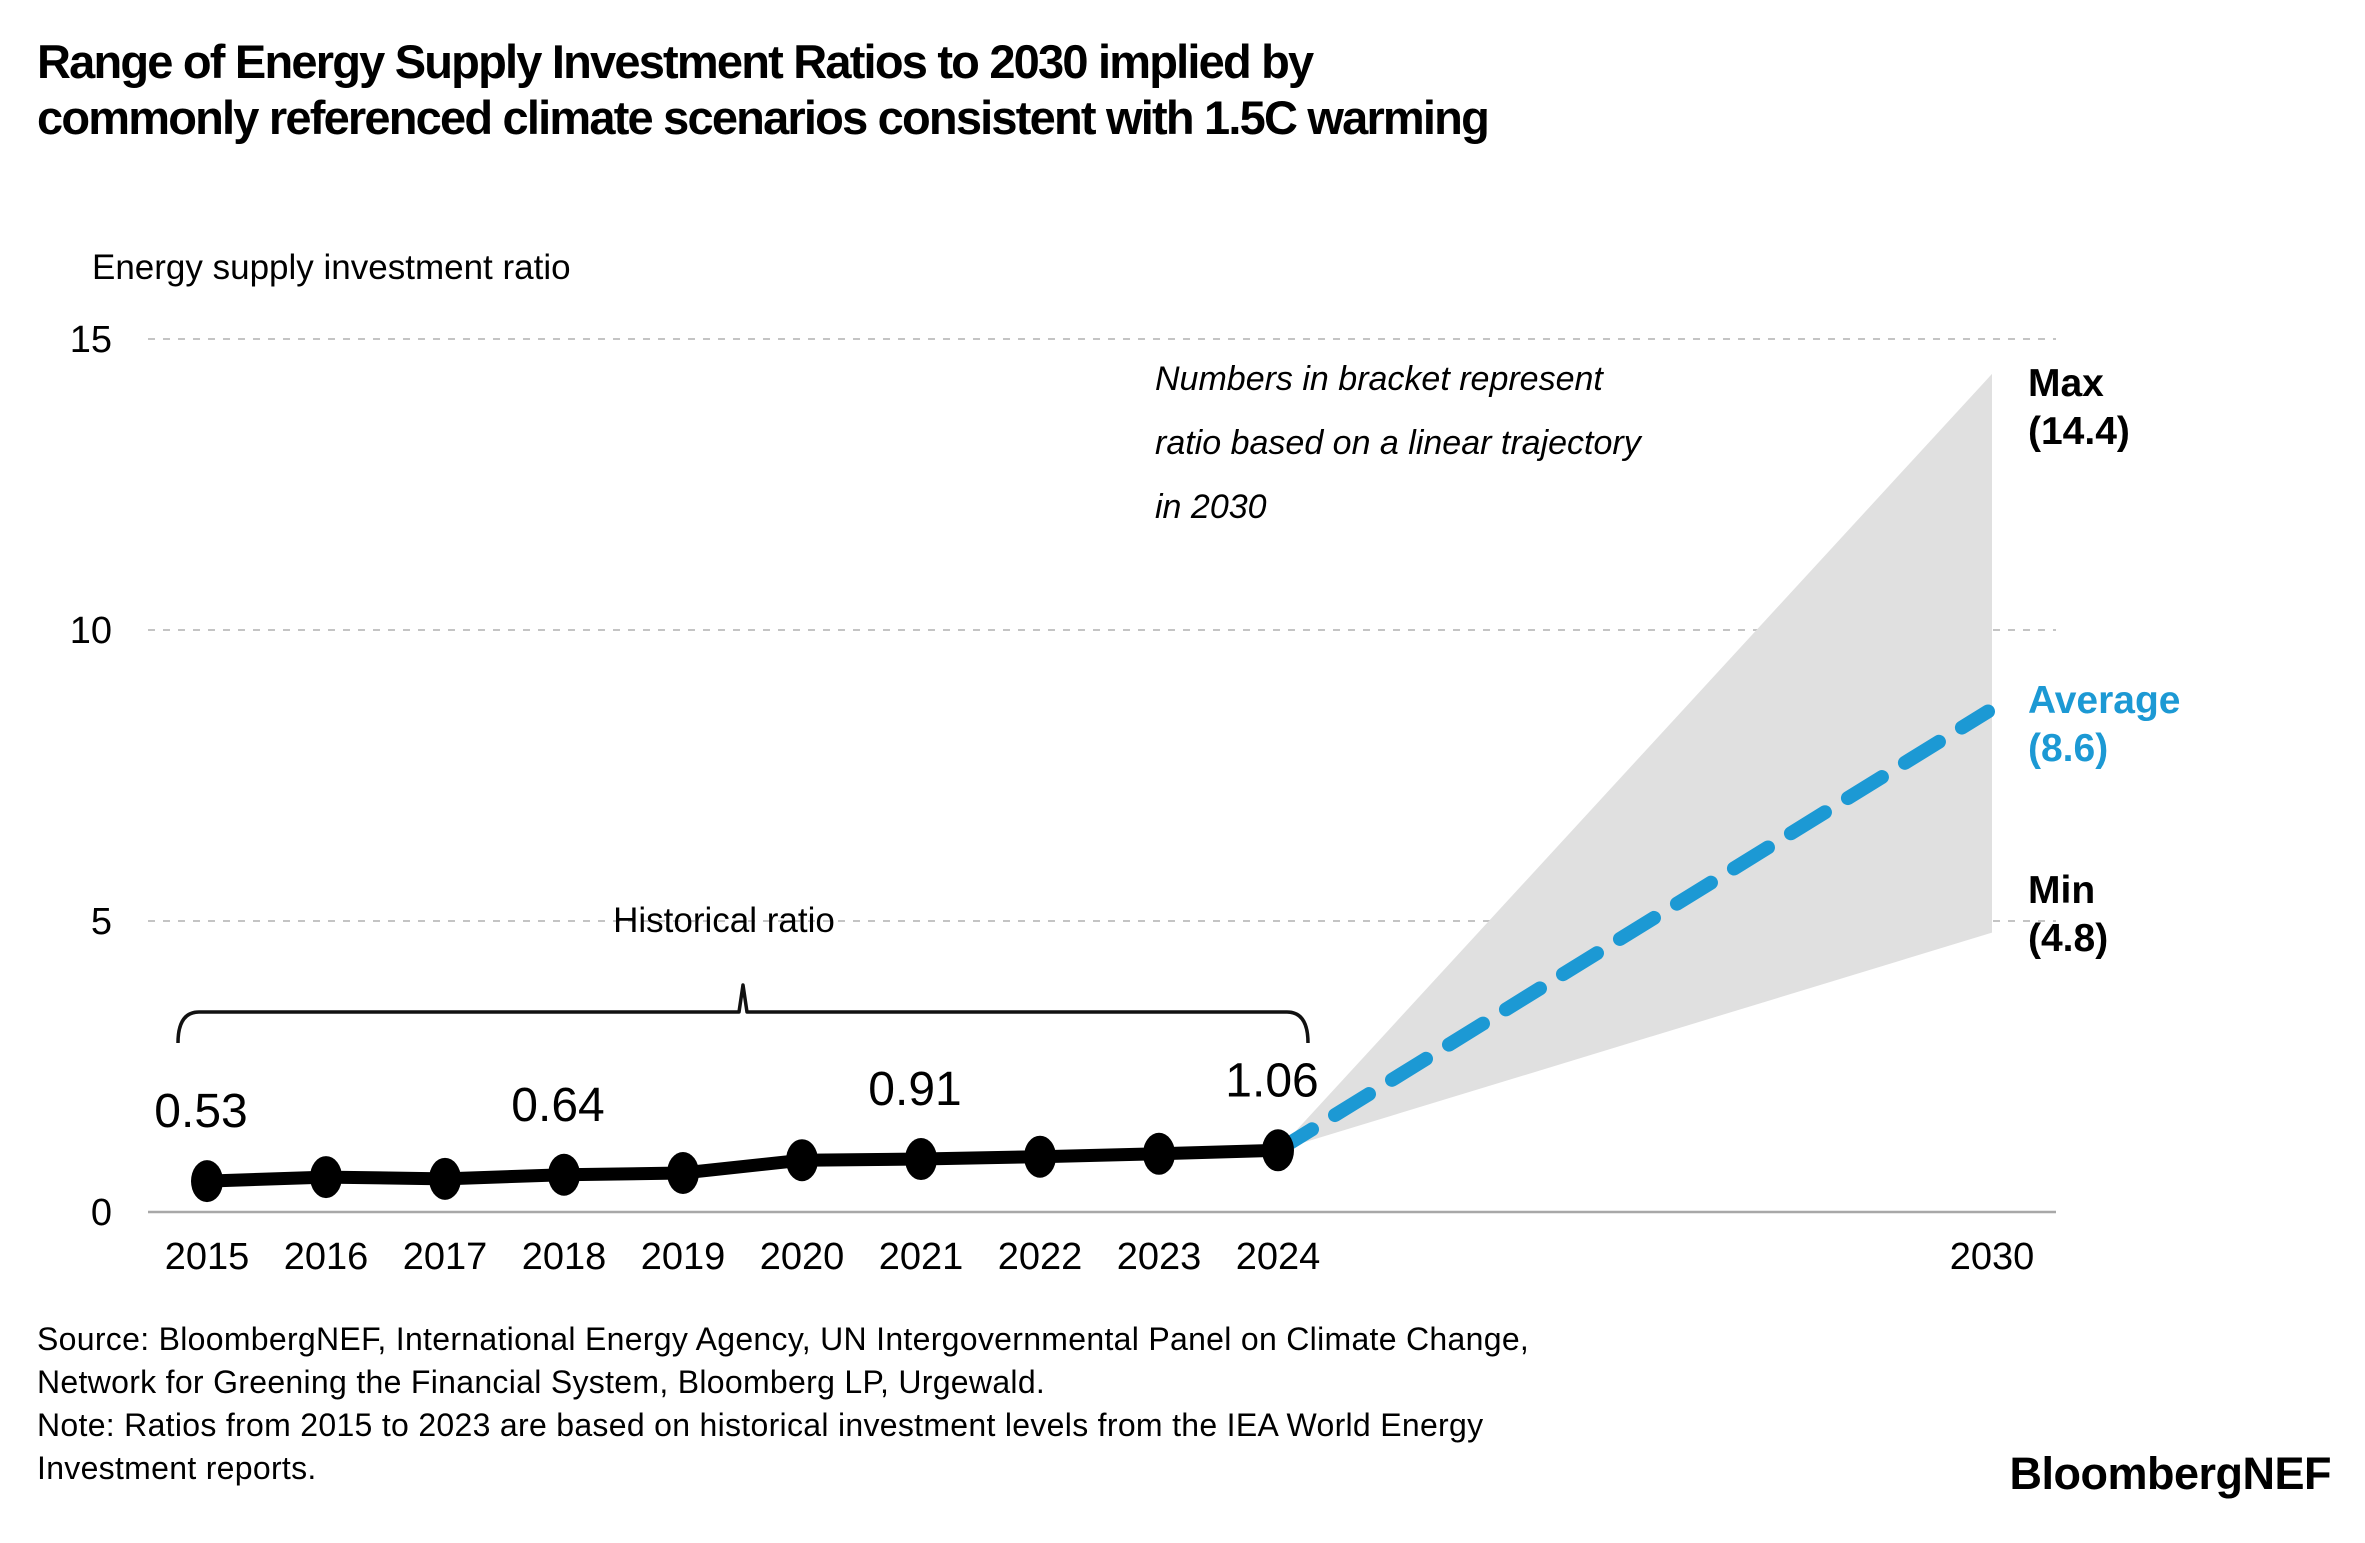 Image resolution: width=2365 pixels, height=1543 pixels. Describe the element at coordinates (742, 1165) in the screenshot. I see `historical-line` at that location.